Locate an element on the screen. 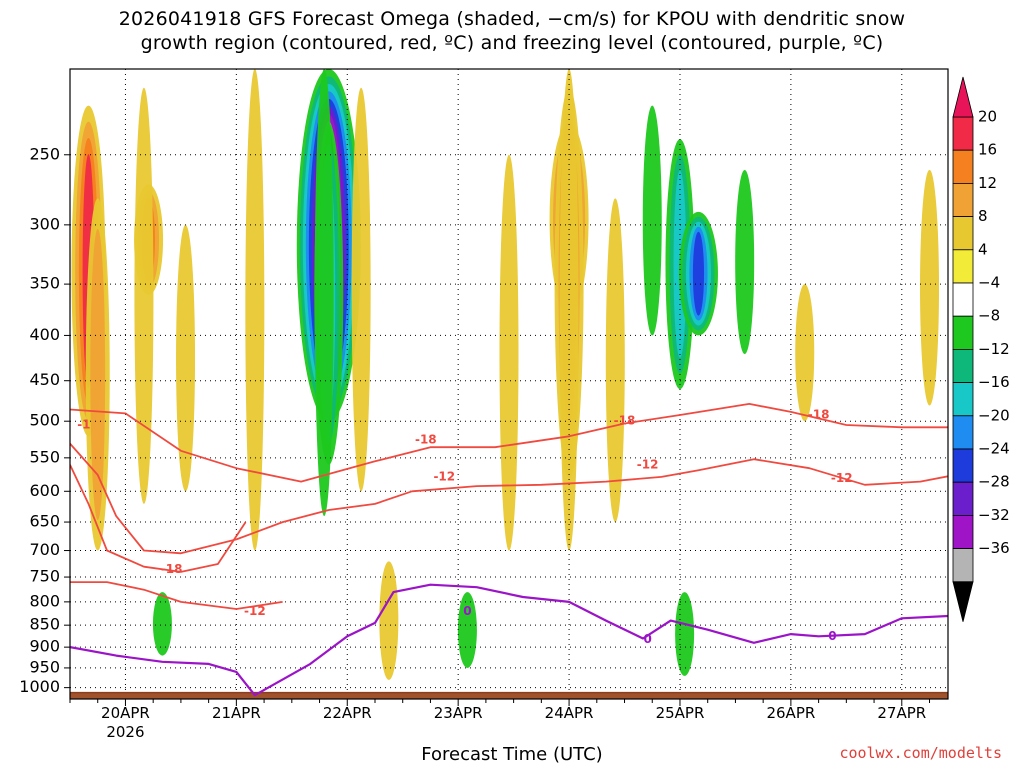  colorbar-label: −4 is located at coordinates (989, 283).